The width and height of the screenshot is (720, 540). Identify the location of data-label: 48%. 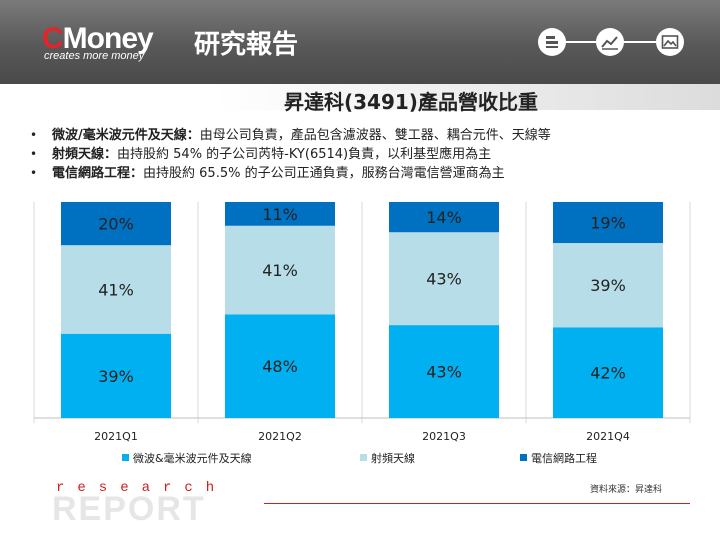
(280, 366).